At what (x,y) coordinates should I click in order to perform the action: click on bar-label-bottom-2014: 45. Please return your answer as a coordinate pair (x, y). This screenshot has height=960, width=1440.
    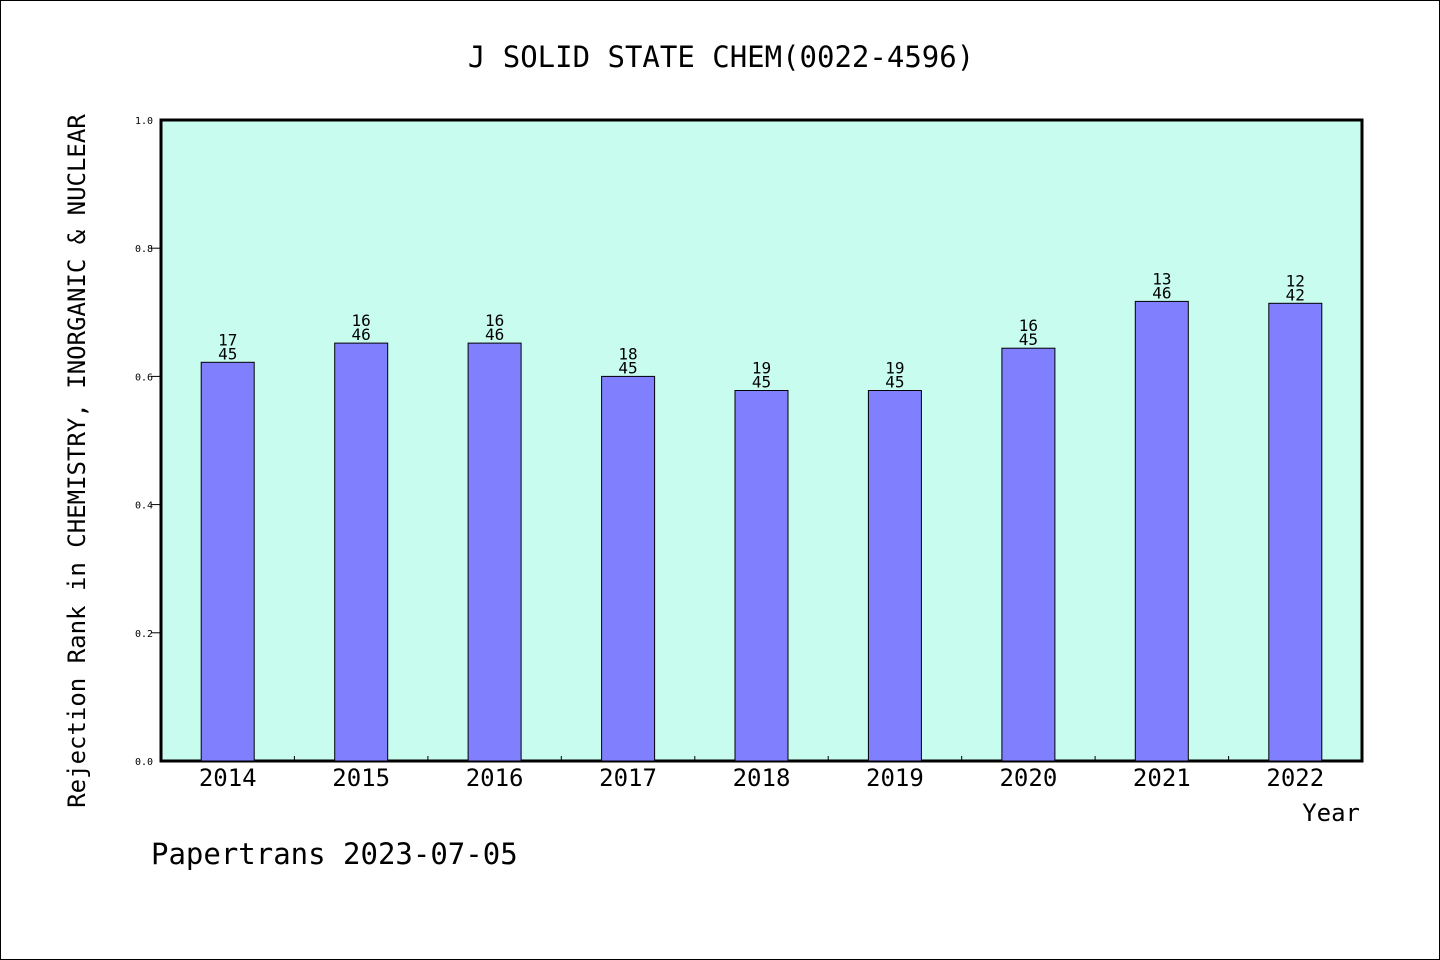
    Looking at the image, I should click on (227, 353).